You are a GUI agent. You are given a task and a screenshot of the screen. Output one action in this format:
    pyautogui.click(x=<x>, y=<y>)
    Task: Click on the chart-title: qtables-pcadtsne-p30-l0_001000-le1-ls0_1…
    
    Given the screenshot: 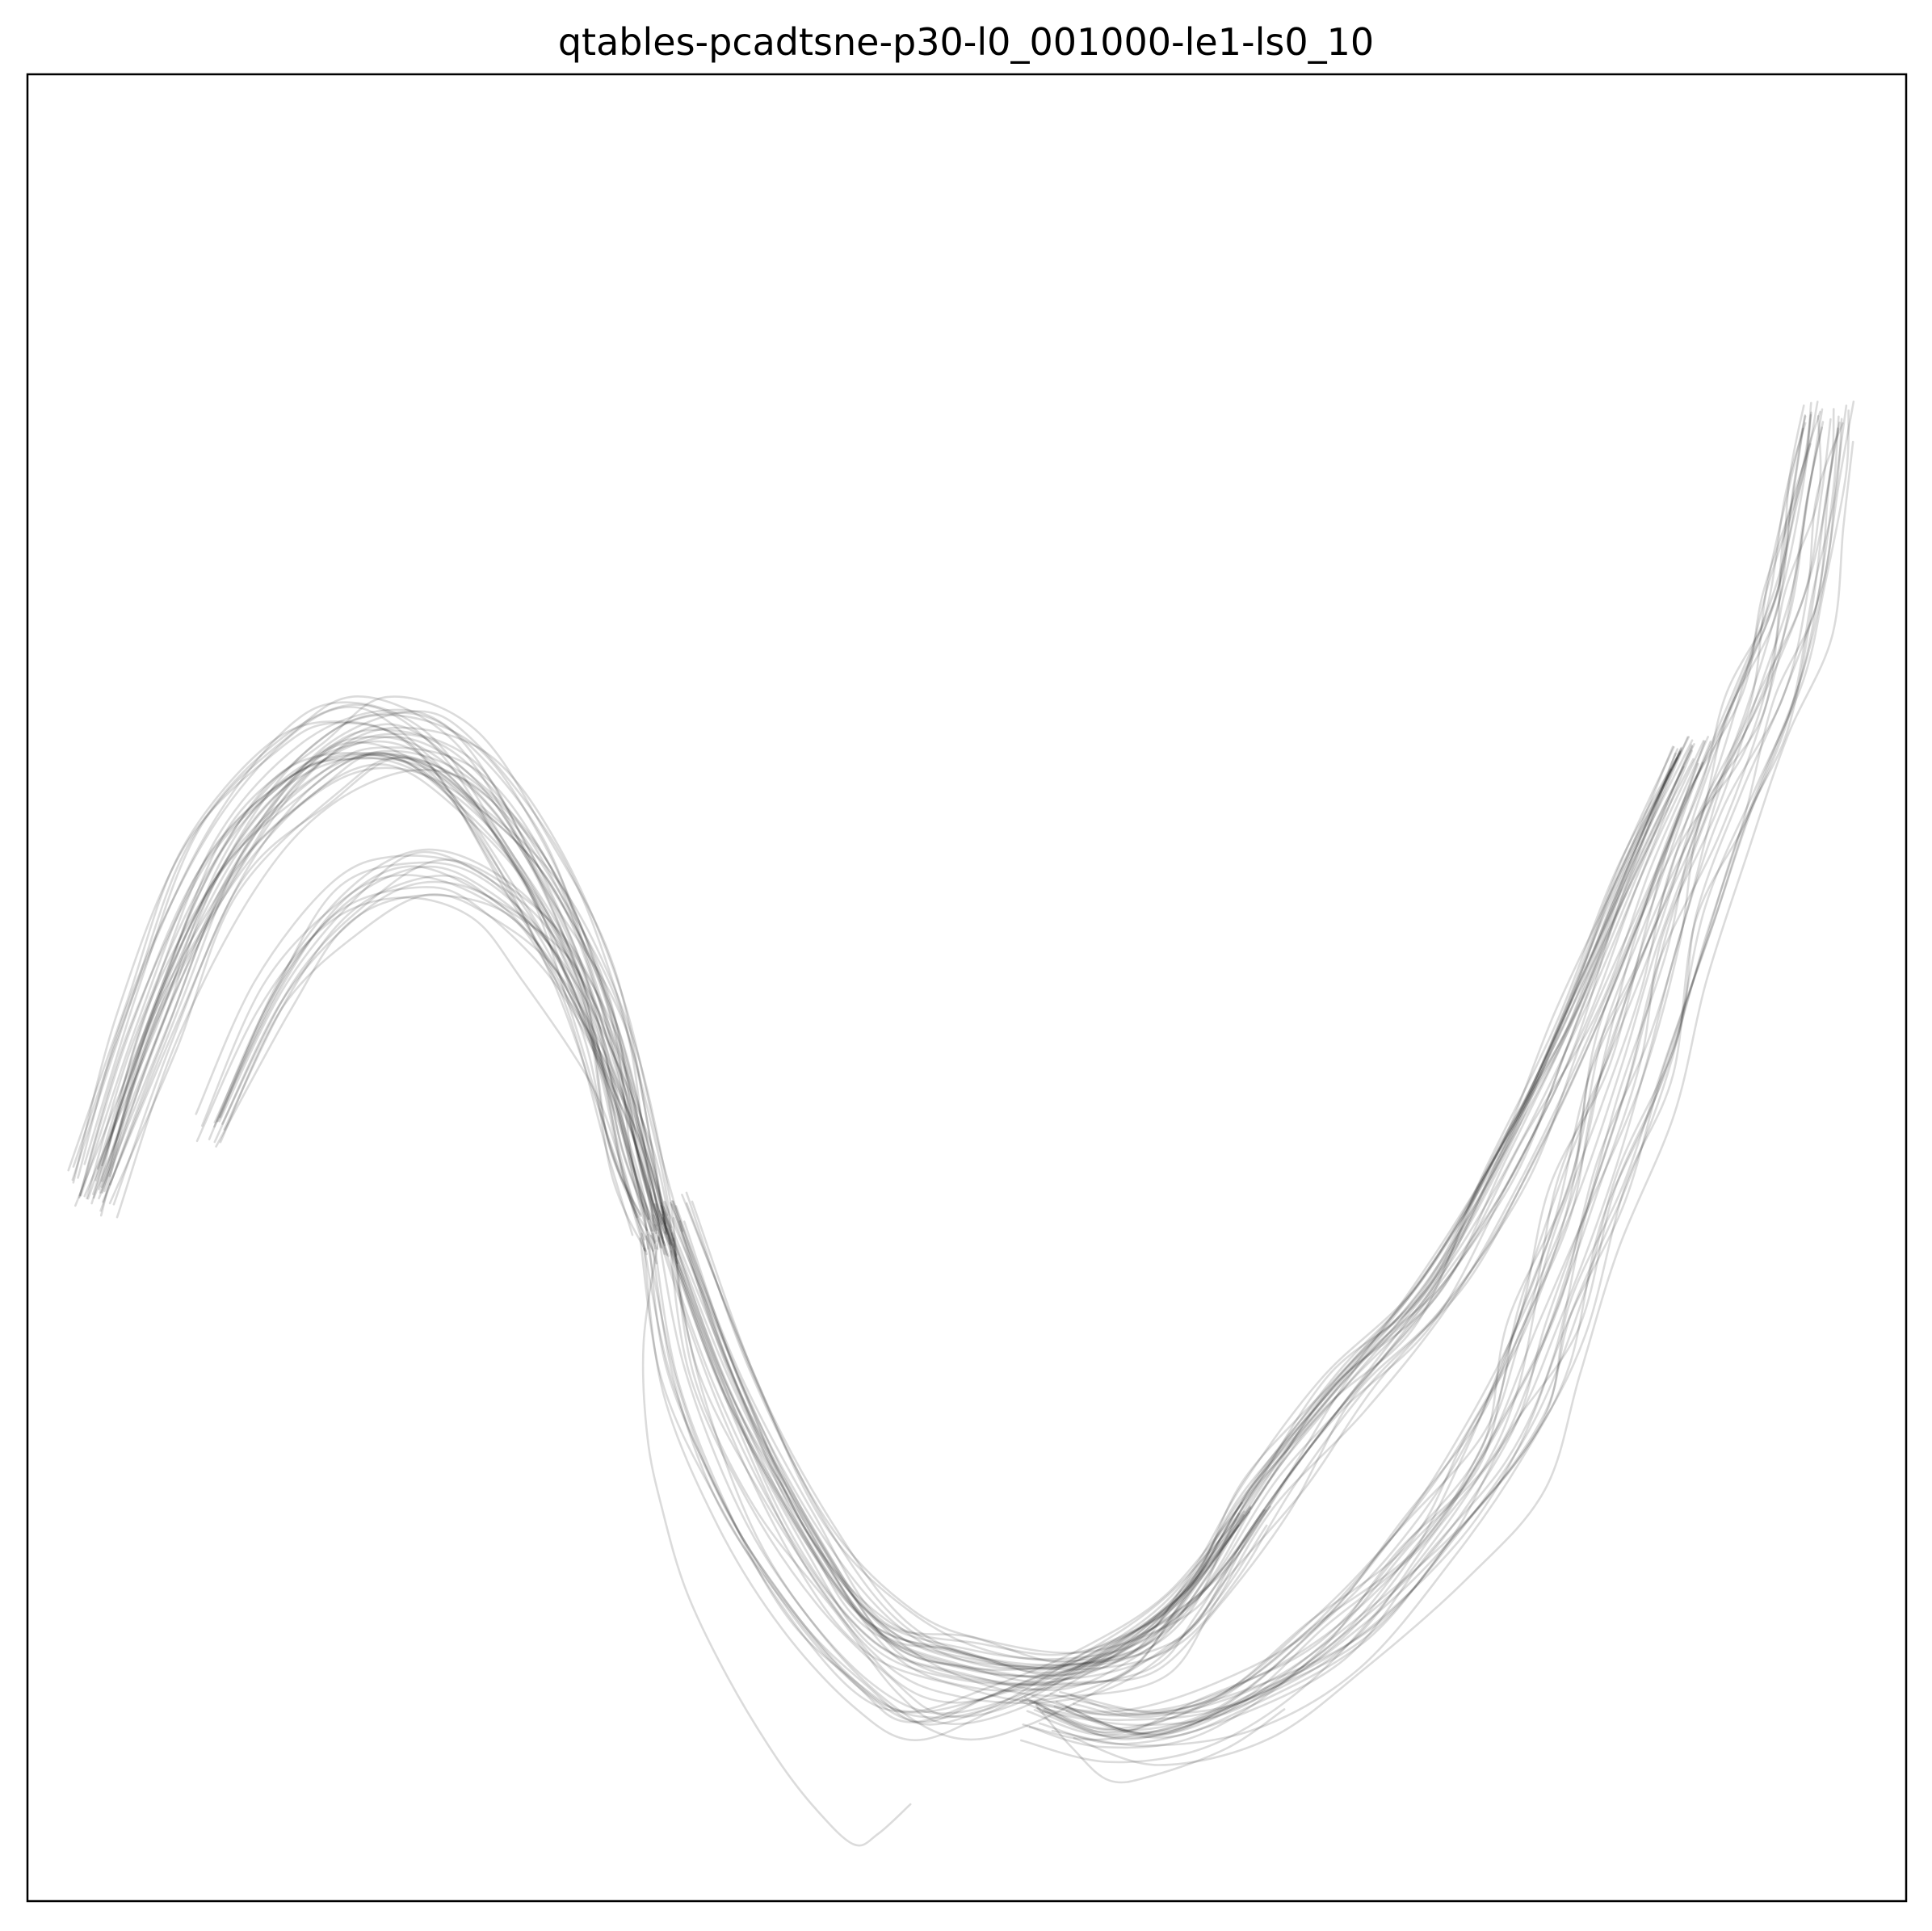 What is the action you would take?
    pyautogui.click(x=966, y=42)
    